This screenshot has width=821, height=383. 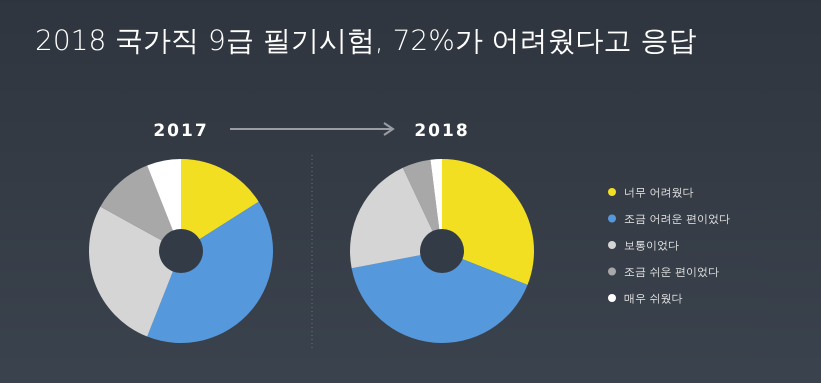 What do you see at coordinates (181, 131) in the screenshot?
I see `chart-subtitle: 2017` at bounding box center [181, 131].